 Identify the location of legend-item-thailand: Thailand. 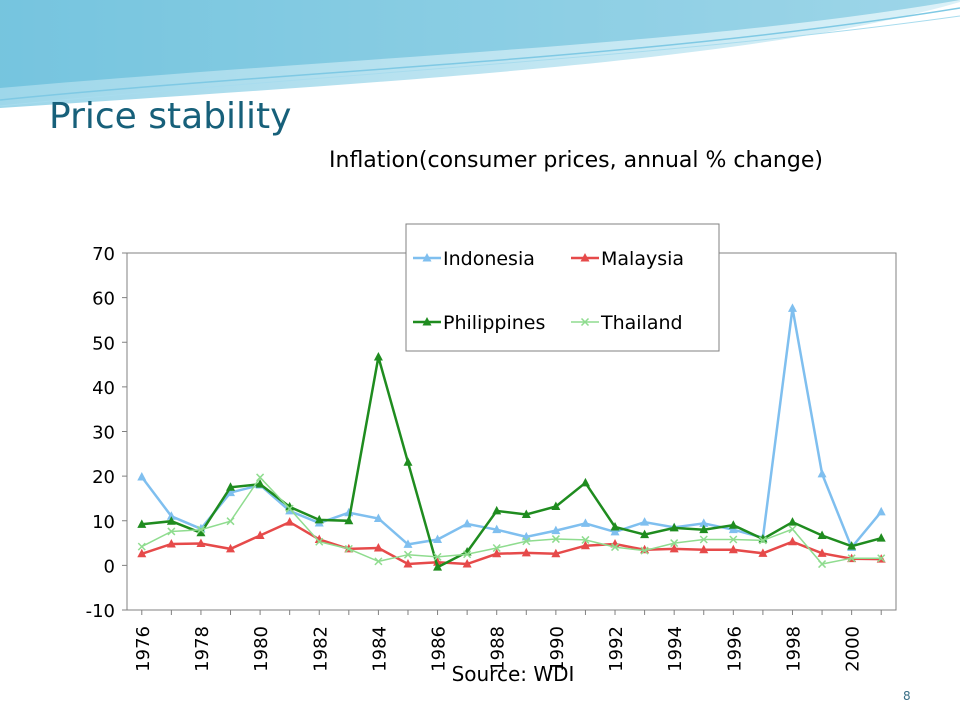
(627, 323).